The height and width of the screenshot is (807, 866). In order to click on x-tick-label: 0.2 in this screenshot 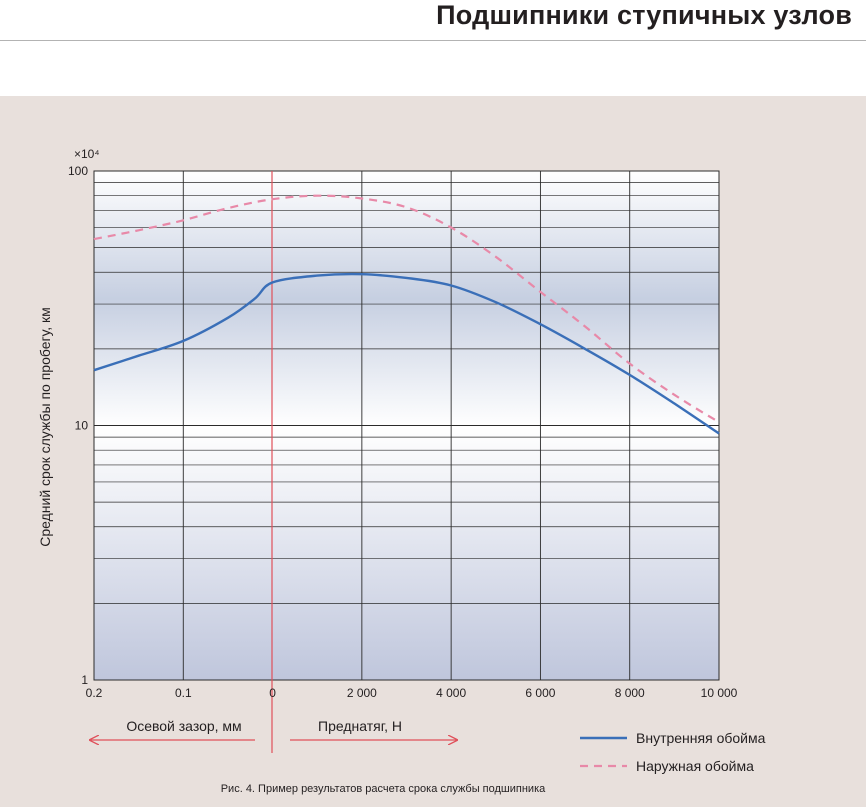, I will do `click(94, 693)`.